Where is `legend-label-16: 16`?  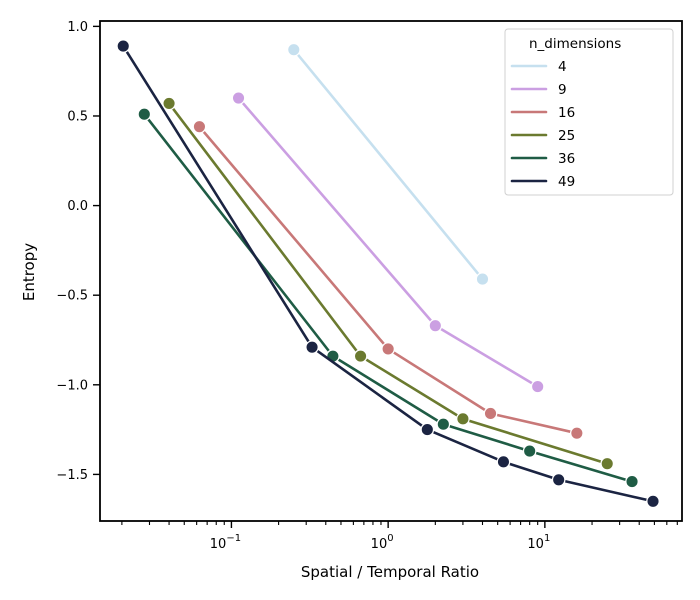
legend-label-16: 16 is located at coordinates (566, 113).